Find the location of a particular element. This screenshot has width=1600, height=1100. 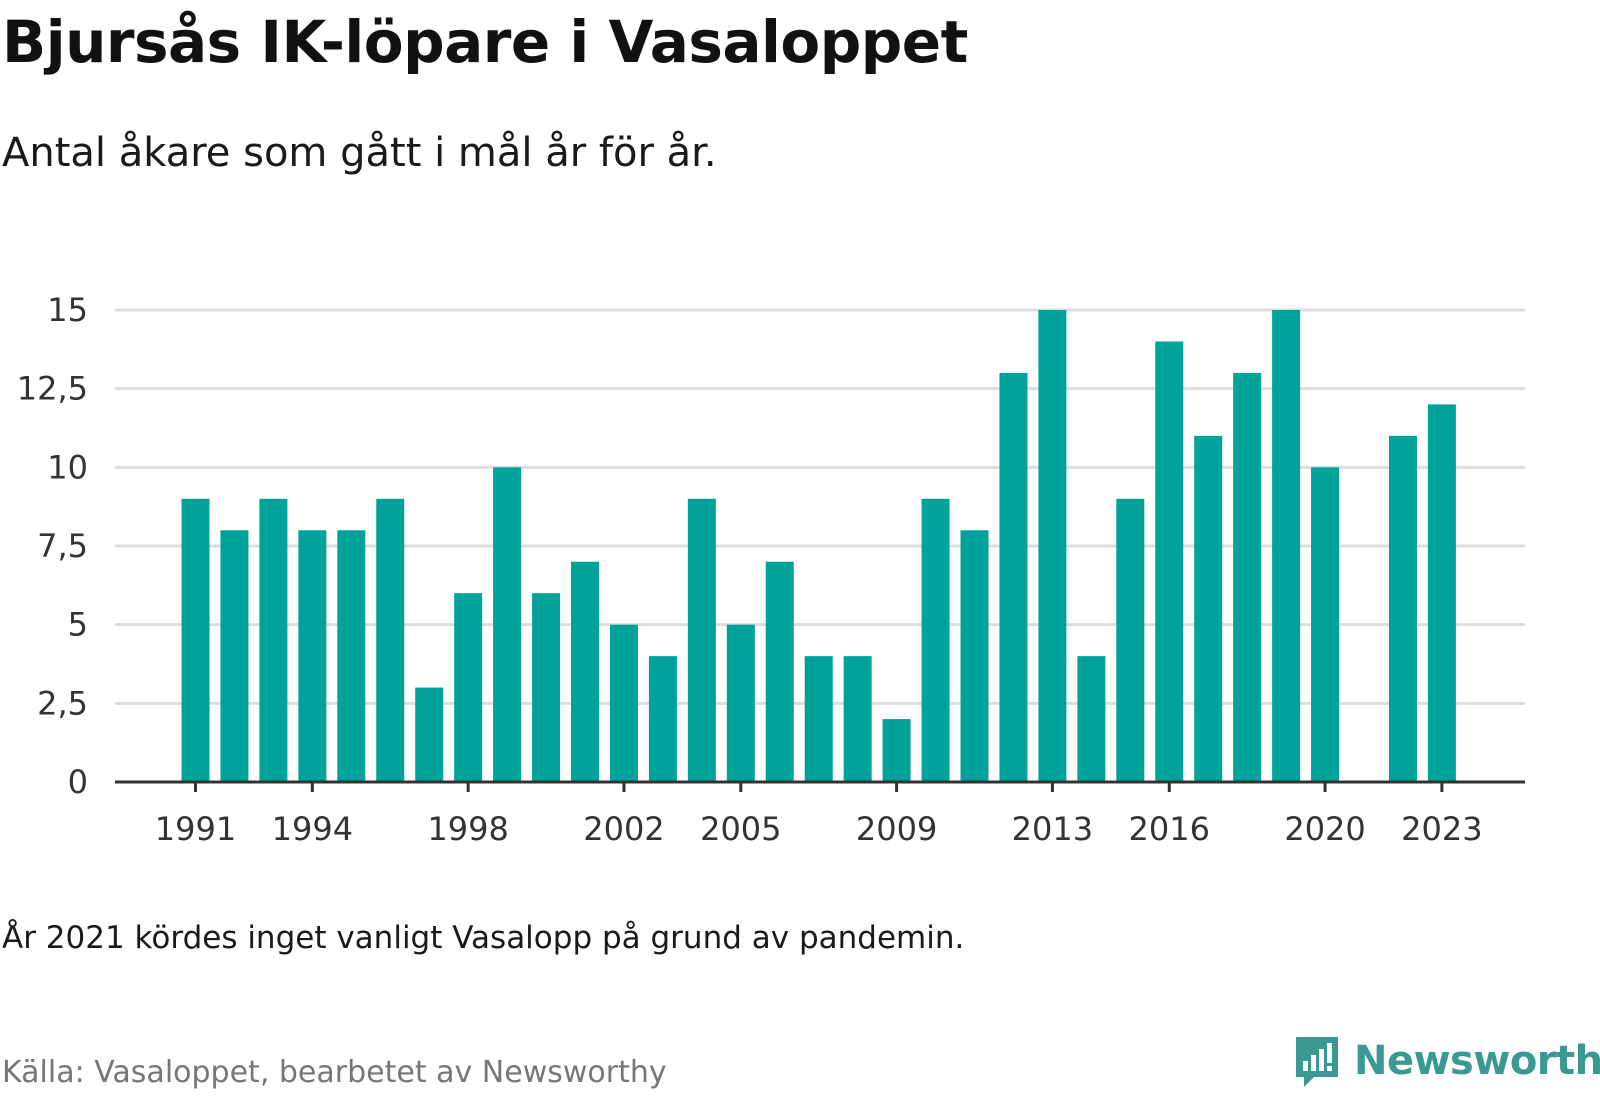

newsworthy-logo-icon is located at coordinates (1317, 1062).